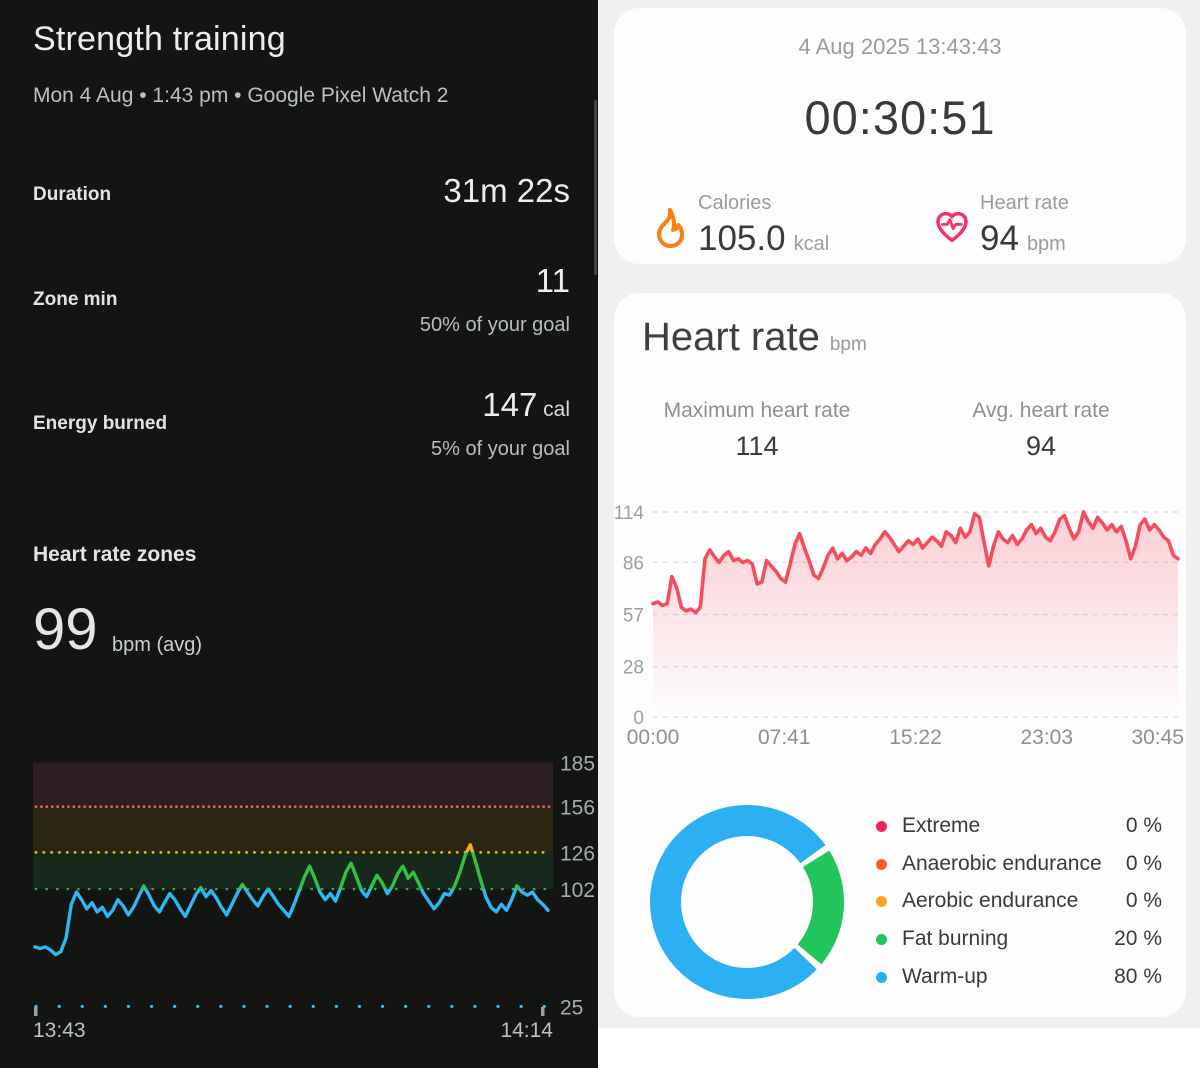  What do you see at coordinates (1138, 976) in the screenshot?
I see `legend-value: 80 %` at bounding box center [1138, 976].